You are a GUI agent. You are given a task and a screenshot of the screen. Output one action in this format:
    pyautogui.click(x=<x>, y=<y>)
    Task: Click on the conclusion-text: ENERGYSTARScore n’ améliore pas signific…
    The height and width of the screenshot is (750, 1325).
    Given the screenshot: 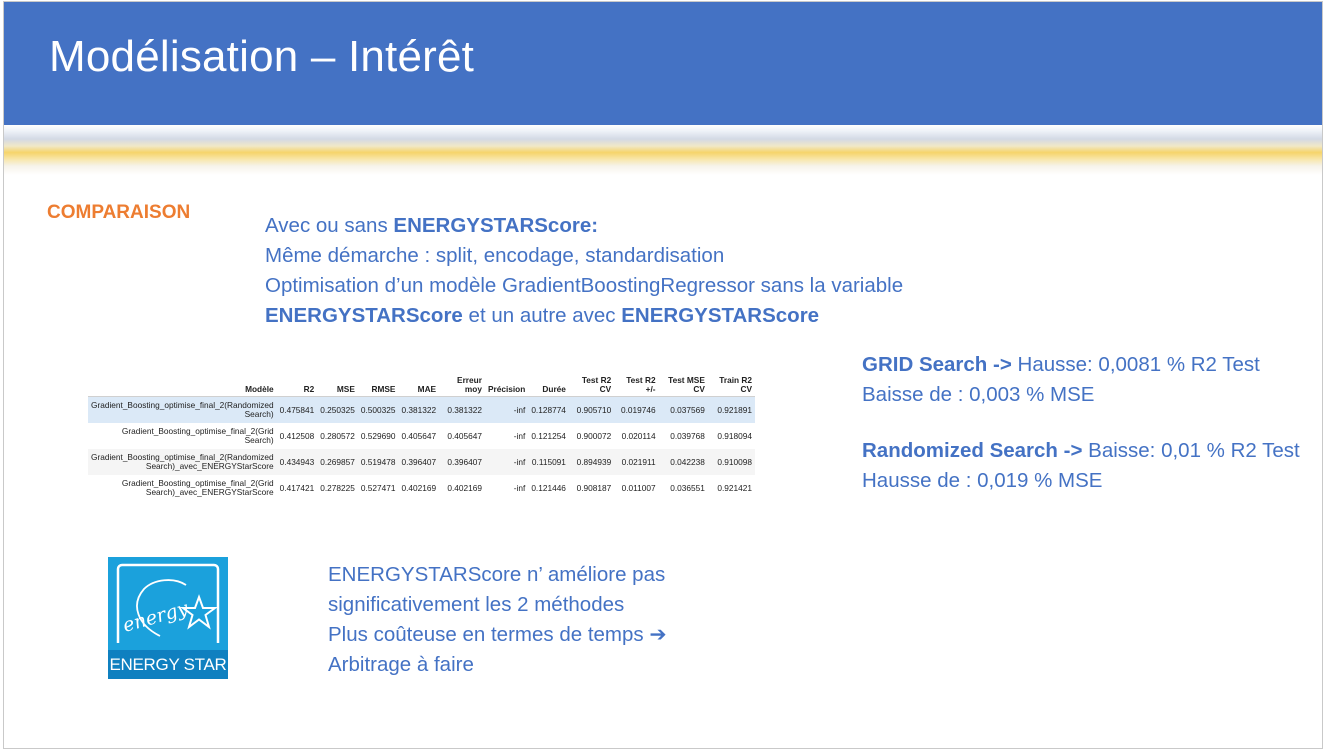 What is the action you would take?
    pyautogui.click(x=497, y=620)
    